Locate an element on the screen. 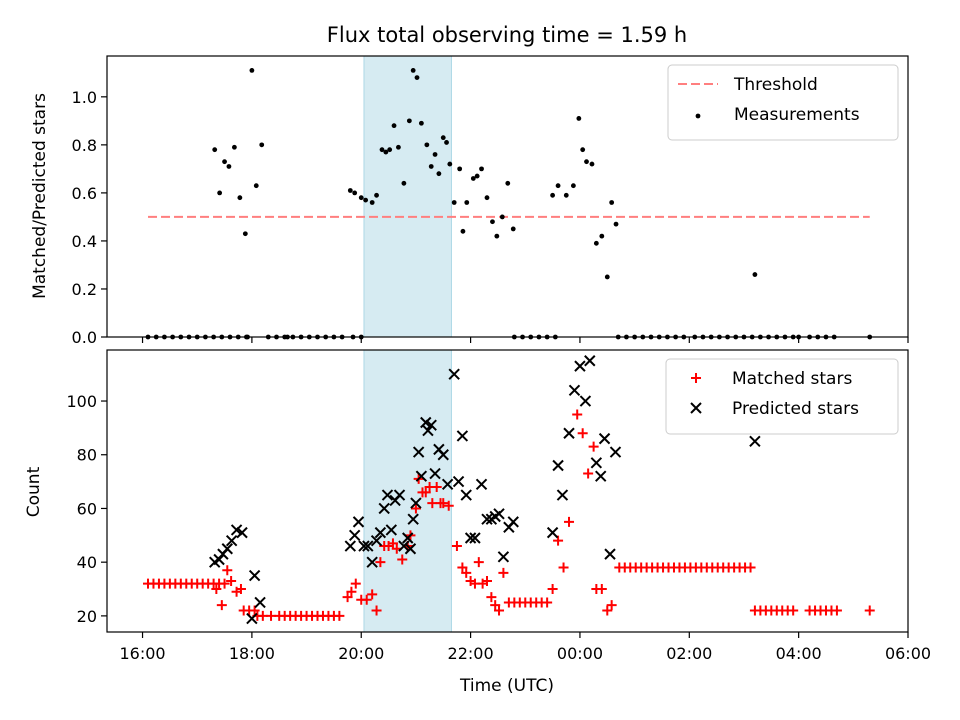 Image resolution: width=960 pixels, height=720 pixels. y-tick-label: 20 is located at coordinates (87, 616).